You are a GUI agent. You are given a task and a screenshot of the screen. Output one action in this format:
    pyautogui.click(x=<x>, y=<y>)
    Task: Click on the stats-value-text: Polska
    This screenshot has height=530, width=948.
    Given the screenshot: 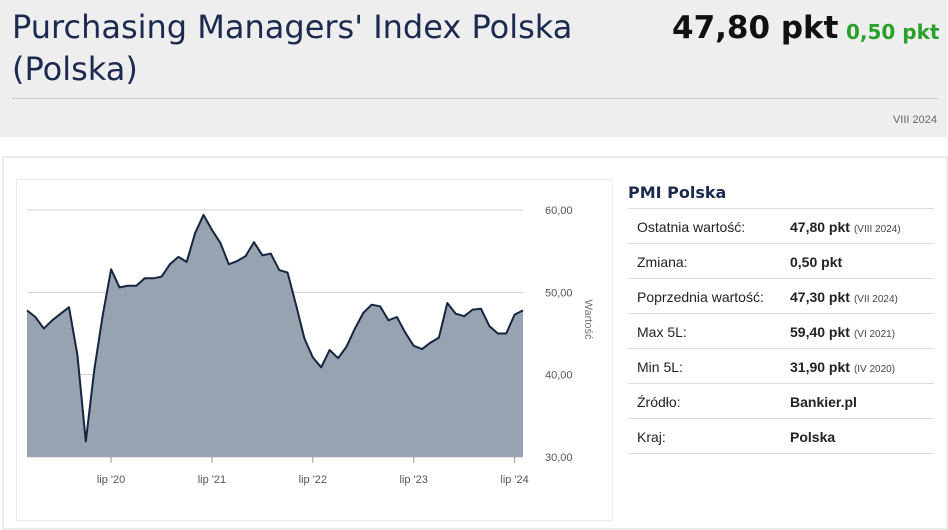 What is the action you would take?
    pyautogui.click(x=813, y=437)
    